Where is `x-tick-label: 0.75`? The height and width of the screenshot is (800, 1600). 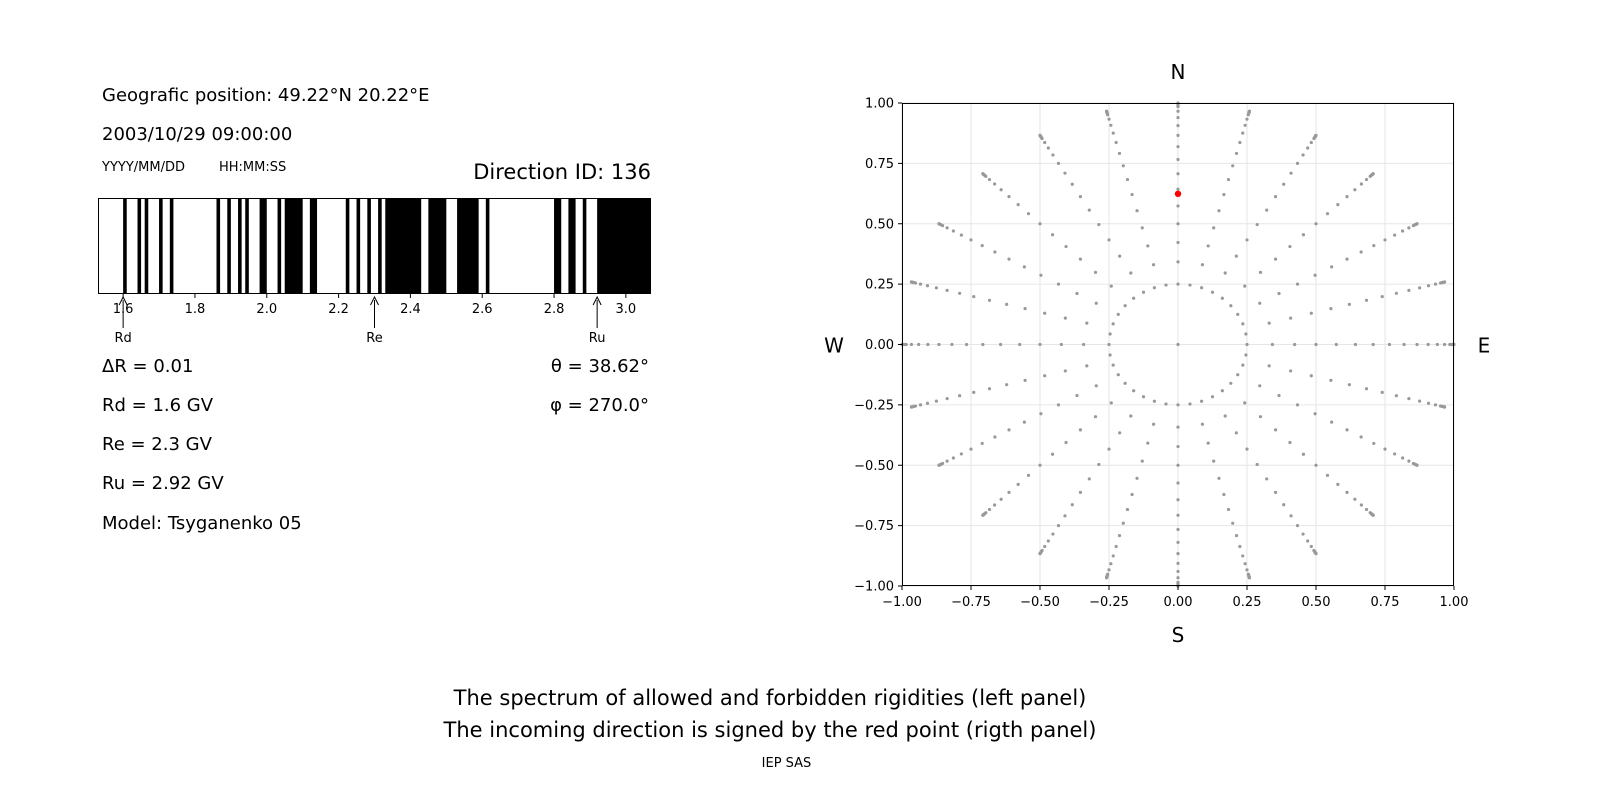 x-tick-label: 0.75 is located at coordinates (1385, 602).